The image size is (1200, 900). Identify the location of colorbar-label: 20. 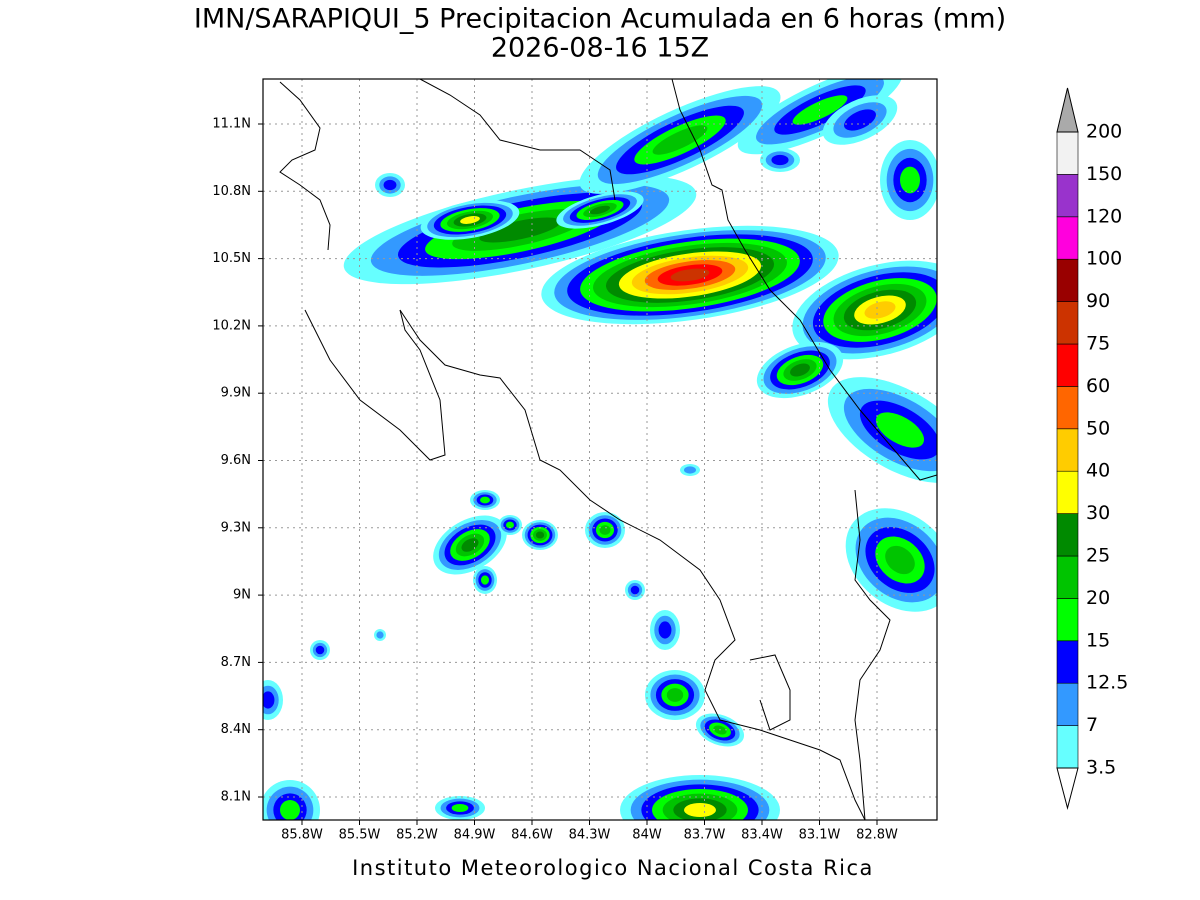
(1098, 598).